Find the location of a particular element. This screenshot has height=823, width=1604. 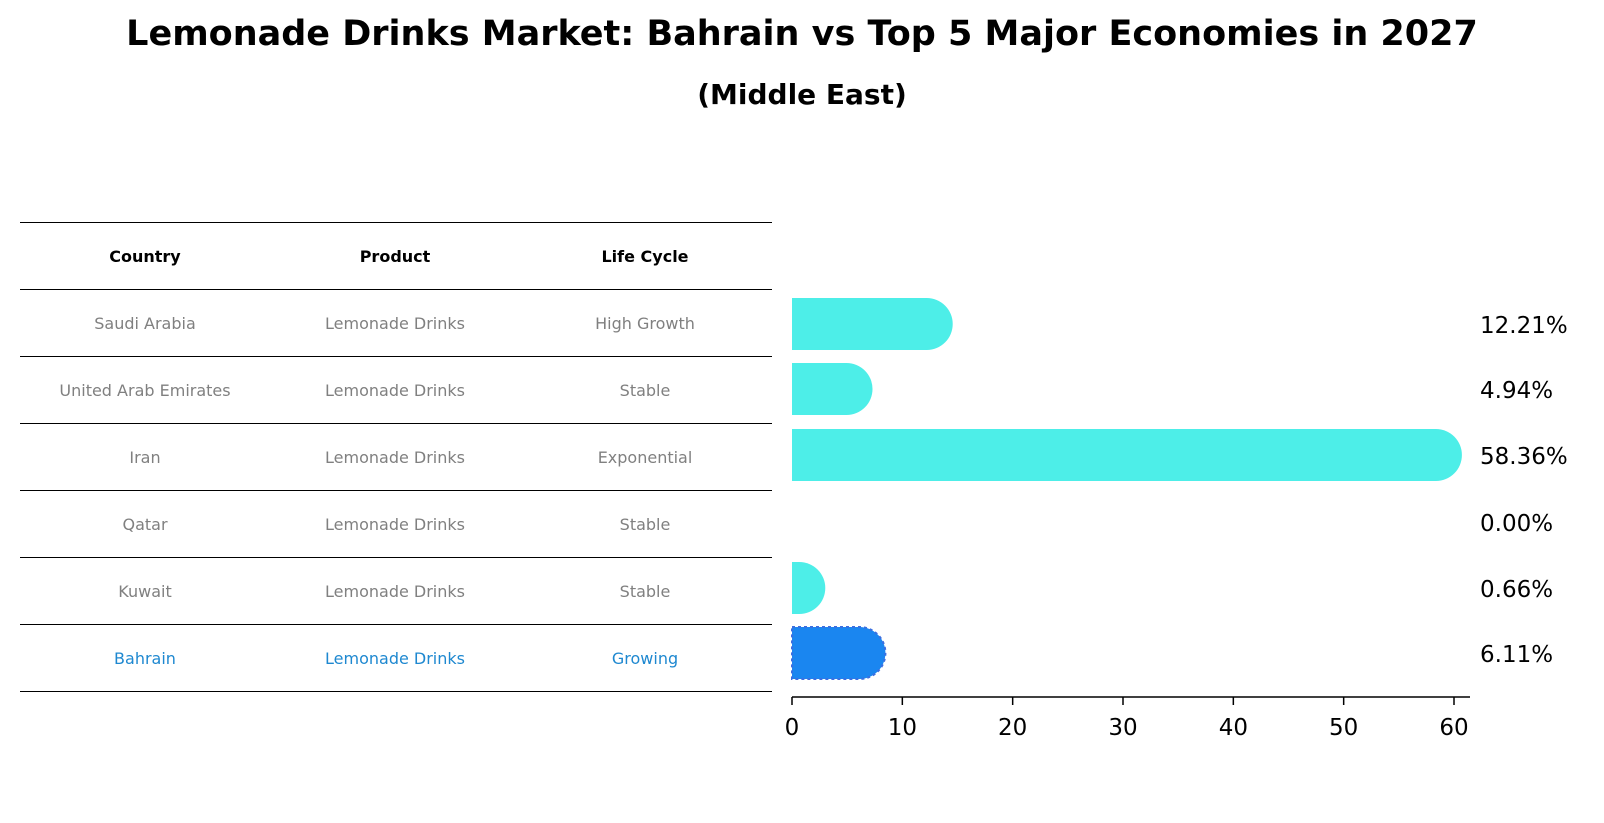

cell-country: Iran is located at coordinates (145, 457).